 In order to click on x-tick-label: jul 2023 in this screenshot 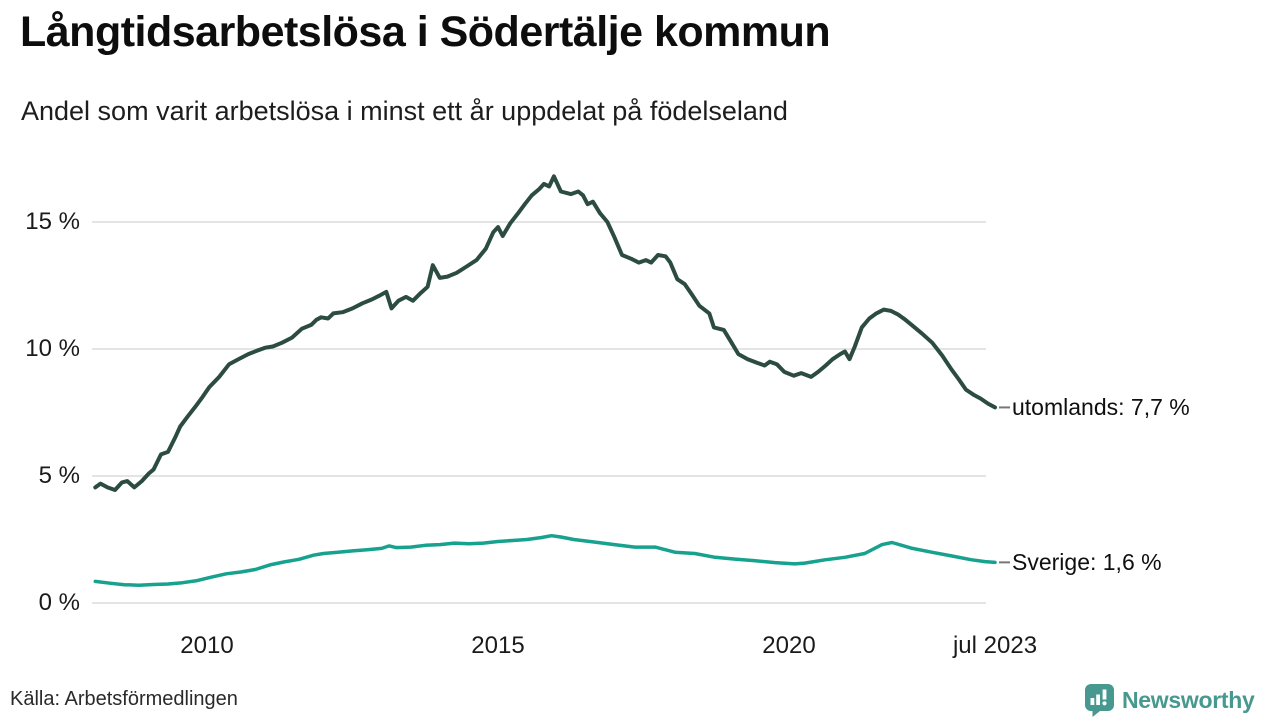, I will do `click(995, 645)`.